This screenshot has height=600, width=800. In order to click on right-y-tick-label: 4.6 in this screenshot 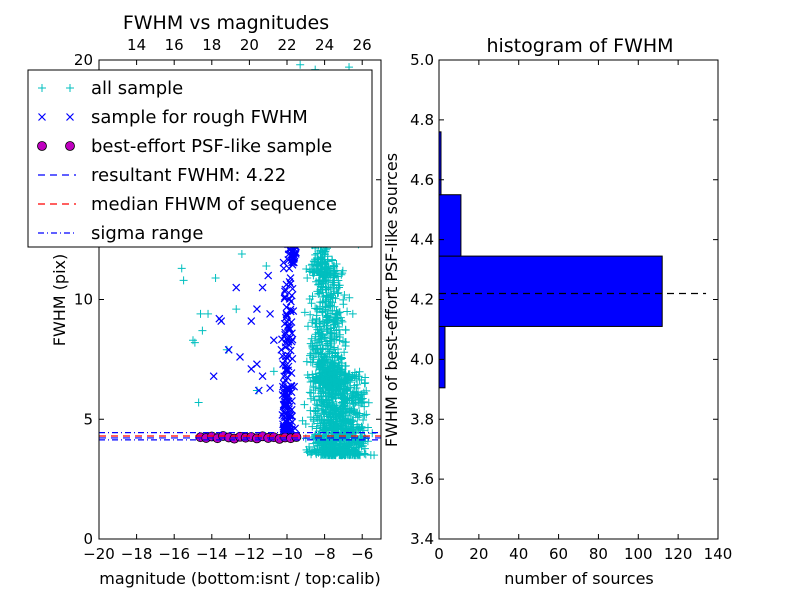, I will do `click(422, 180)`.